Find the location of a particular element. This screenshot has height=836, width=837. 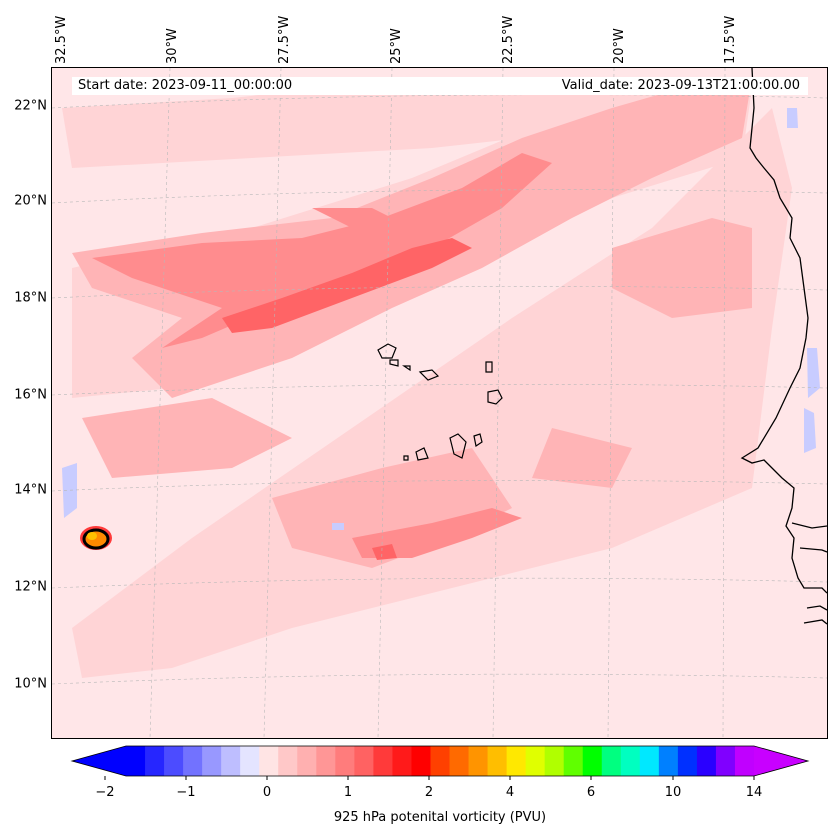

lat-label: 20°N is located at coordinates (30, 201).